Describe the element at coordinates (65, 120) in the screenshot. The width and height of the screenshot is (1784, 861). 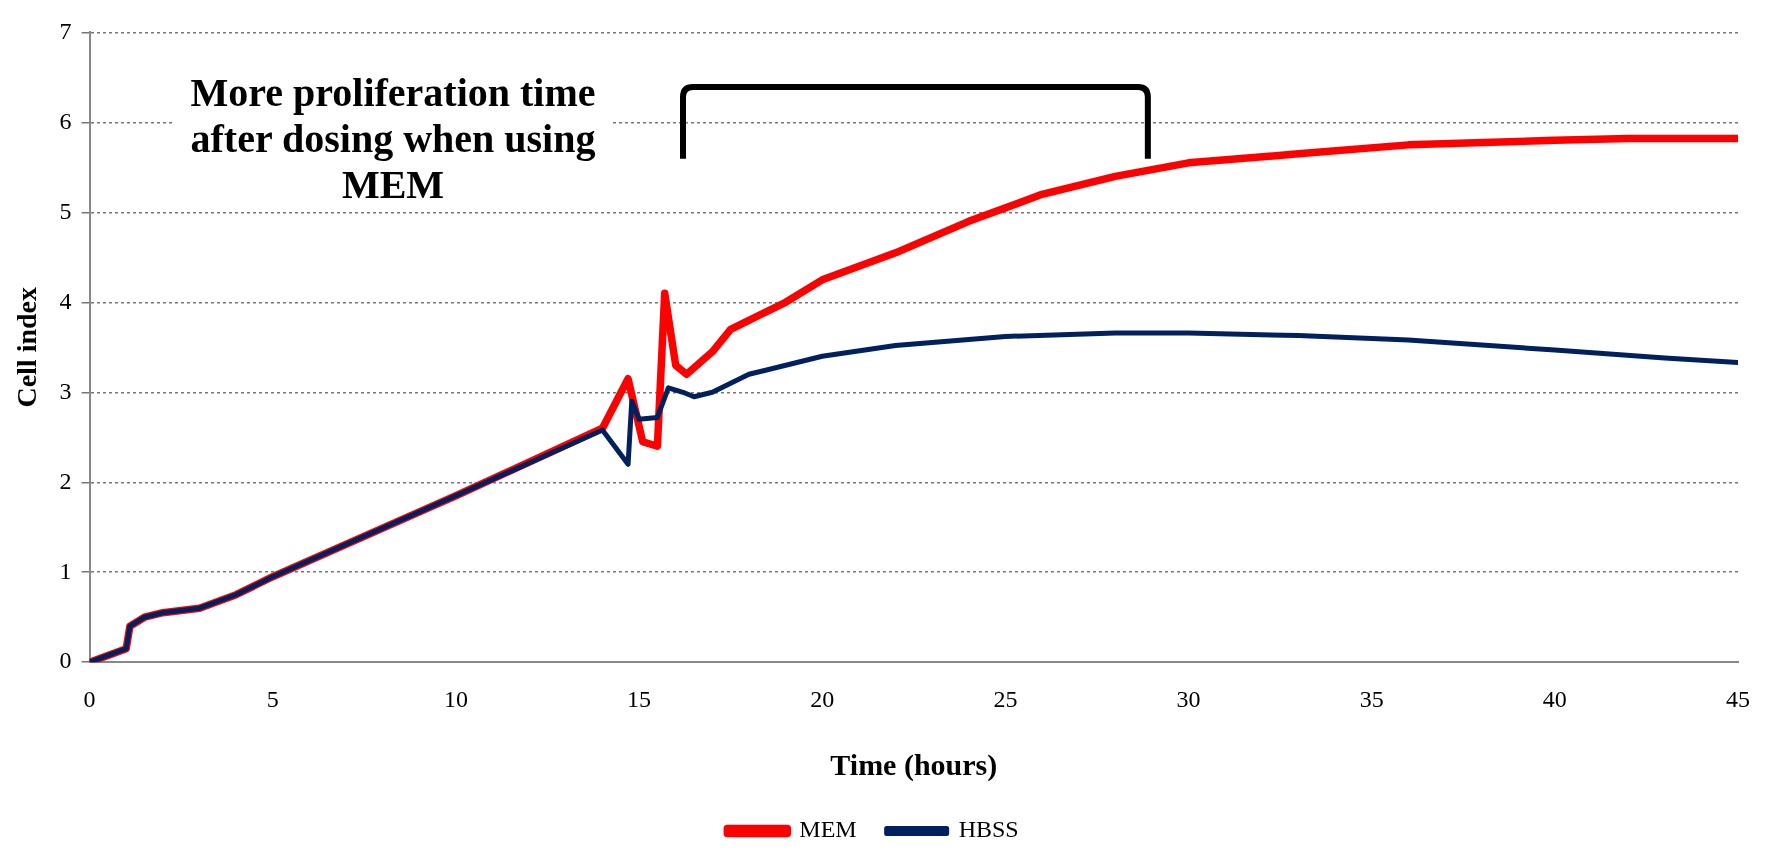
I see `y-tick-label: 6` at that location.